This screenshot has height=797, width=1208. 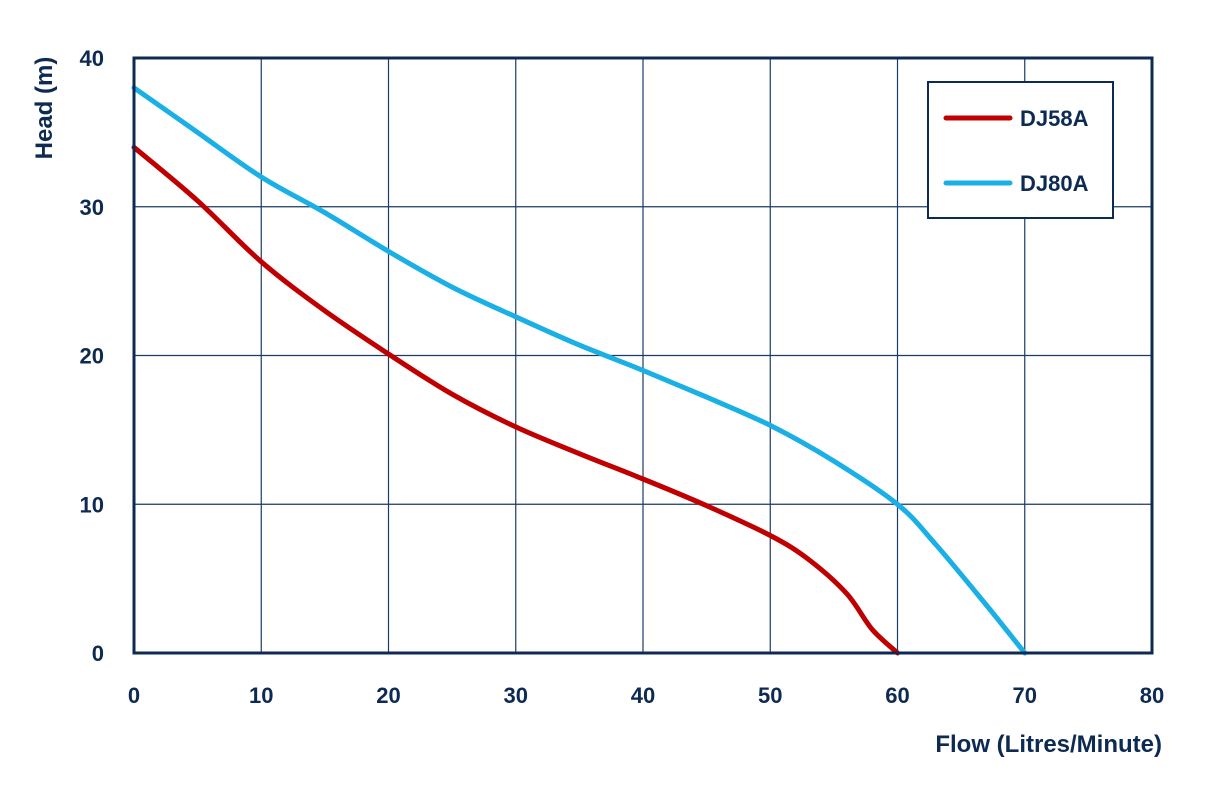 What do you see at coordinates (1054, 118) in the screenshot?
I see `legend-label-dj58a: DJ58A` at bounding box center [1054, 118].